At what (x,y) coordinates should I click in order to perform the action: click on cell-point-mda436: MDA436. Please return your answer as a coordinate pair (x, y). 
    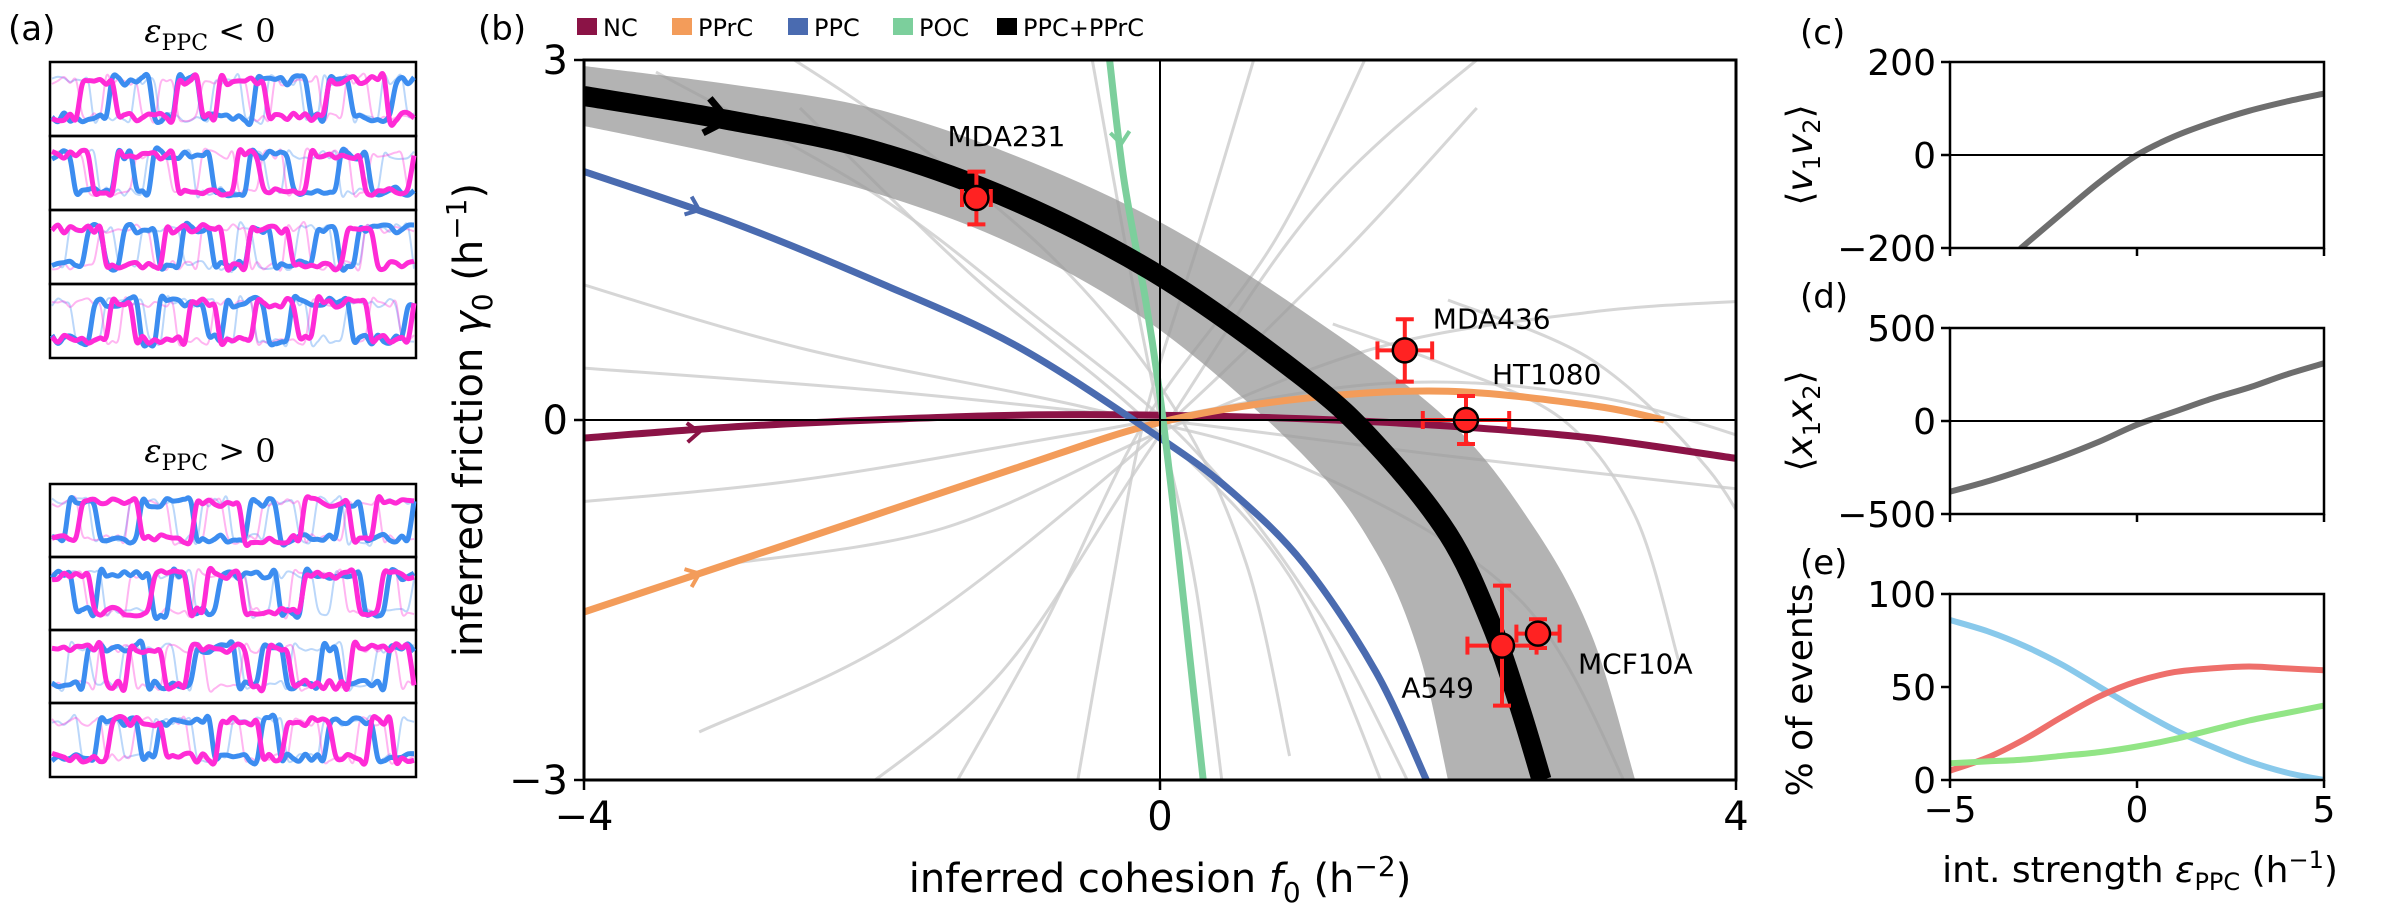
    Looking at the image, I should click on (1463, 343).